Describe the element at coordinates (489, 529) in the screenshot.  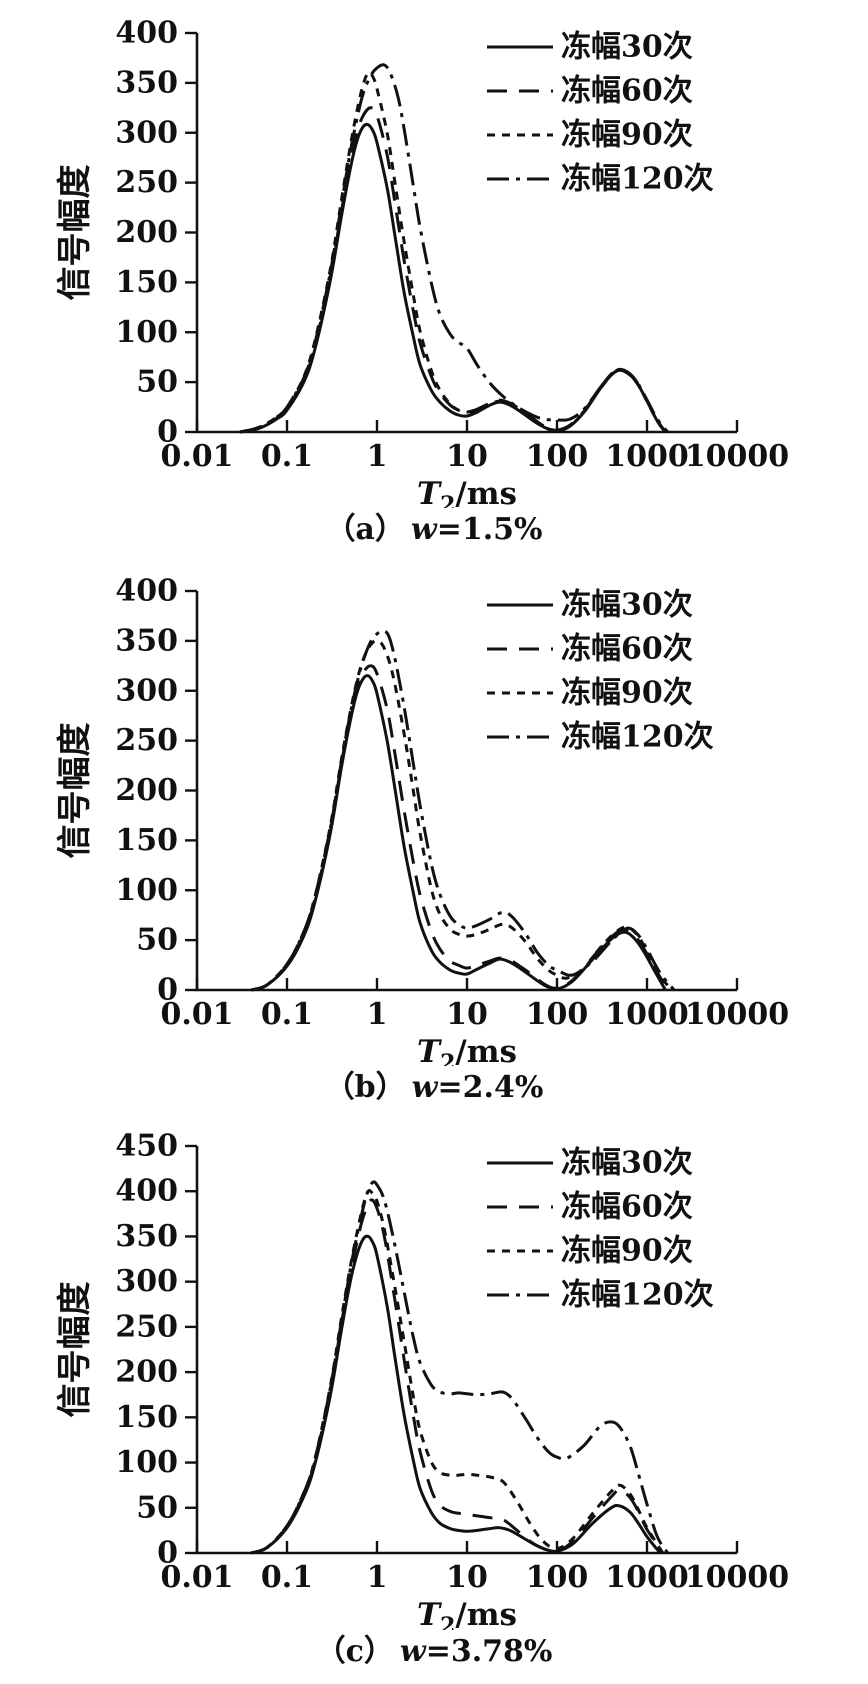
I see `caption-value-a: =1.5%` at that location.